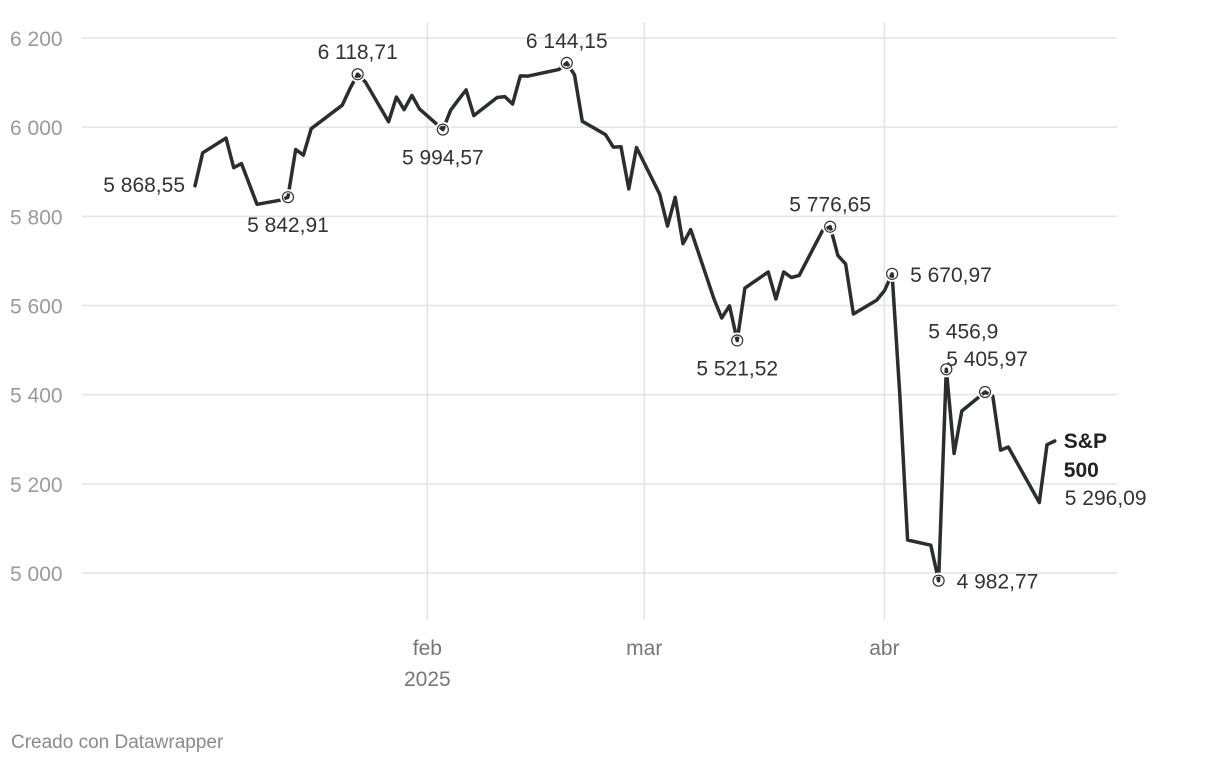  What do you see at coordinates (987, 359) in the screenshot?
I see `annotation-label: 5 405,97` at bounding box center [987, 359].